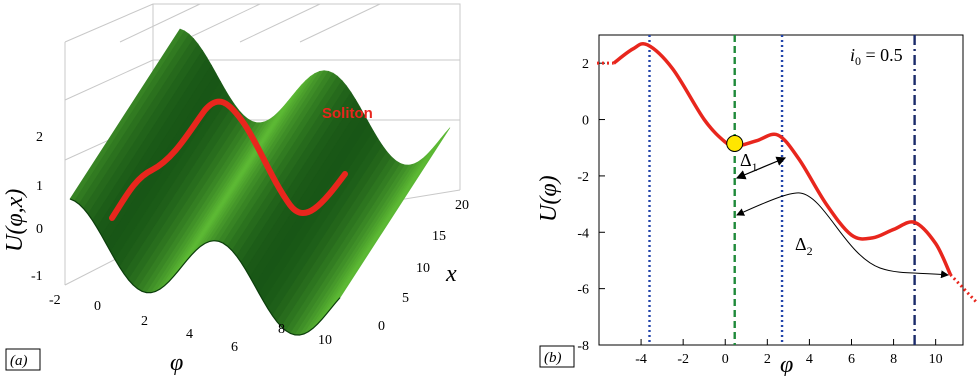  I want to click on phi-axis-label-b: φ, so click(786, 364).